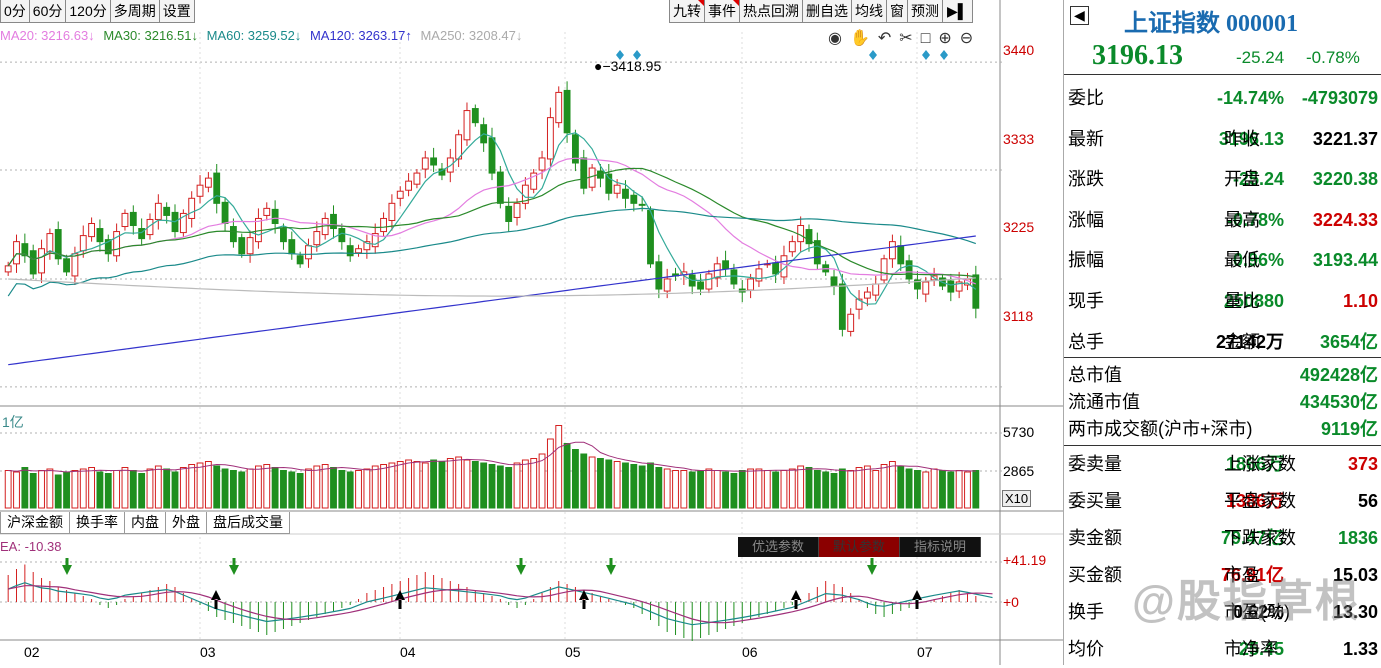  What do you see at coordinates (1222, 612) in the screenshot?
I see `quote2-row: 换手 0.62% 市盈(动) 13.30` at bounding box center [1222, 612].